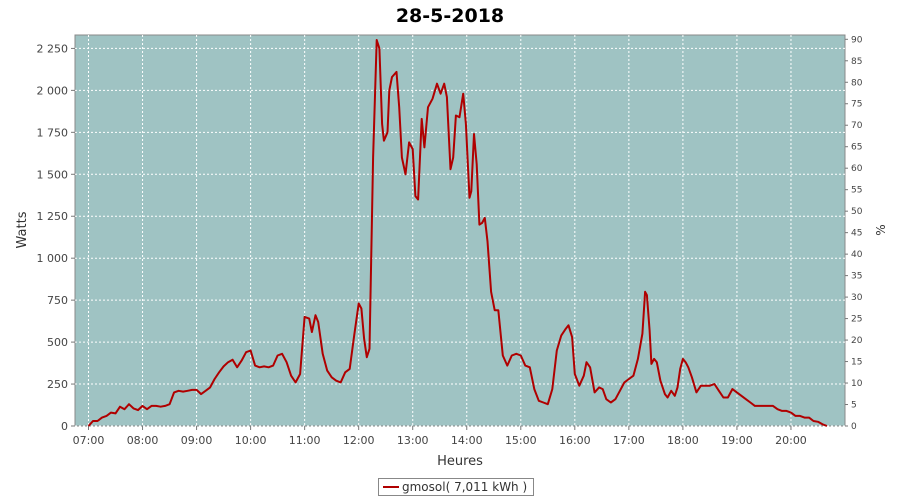 This screenshot has height=500, width=900. What do you see at coordinates (857, 298) in the screenshot?
I see `y2-tick-label: 30` at bounding box center [857, 298].